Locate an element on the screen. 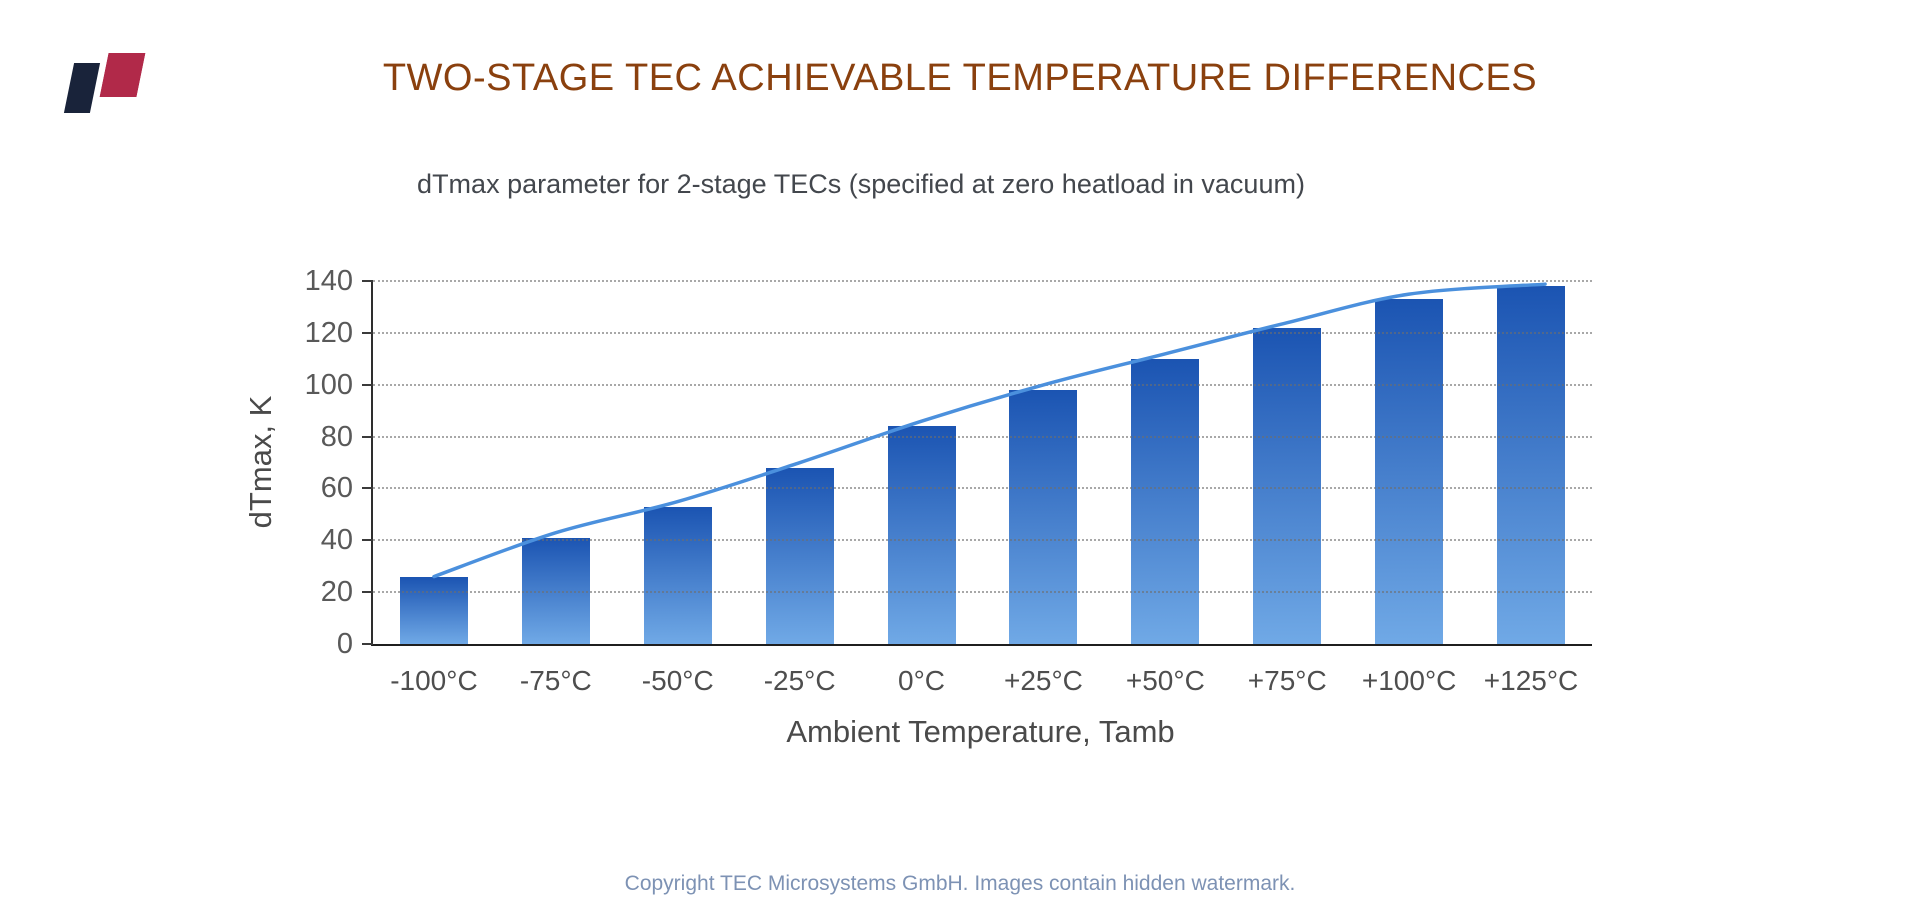  x-tick-label: +50°C is located at coordinates (1165, 680).